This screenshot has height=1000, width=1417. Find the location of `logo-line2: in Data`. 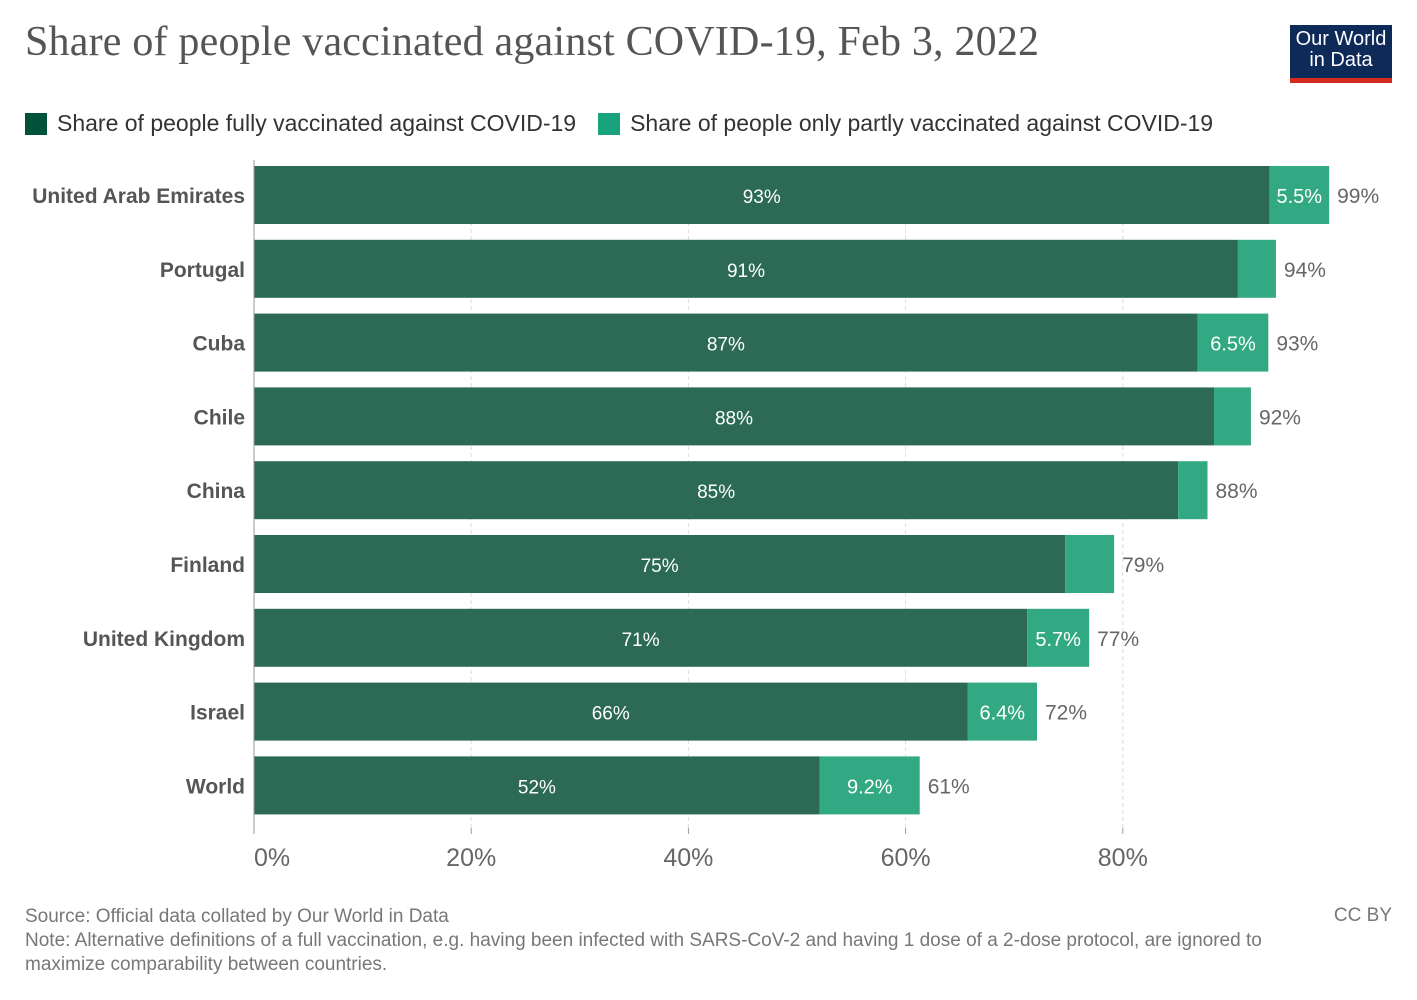

logo-line2: in Data is located at coordinates (1341, 60).